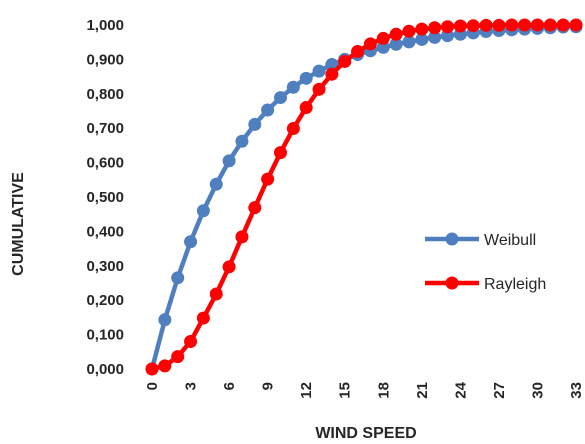 The image size is (585, 444). Describe the element at coordinates (499, 390) in the screenshot. I see `x-tick-label: 27` at that location.